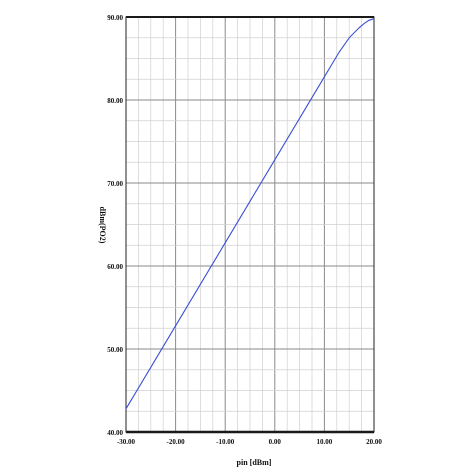  I want to click on y-tick-label: 80.00, so click(115, 101).